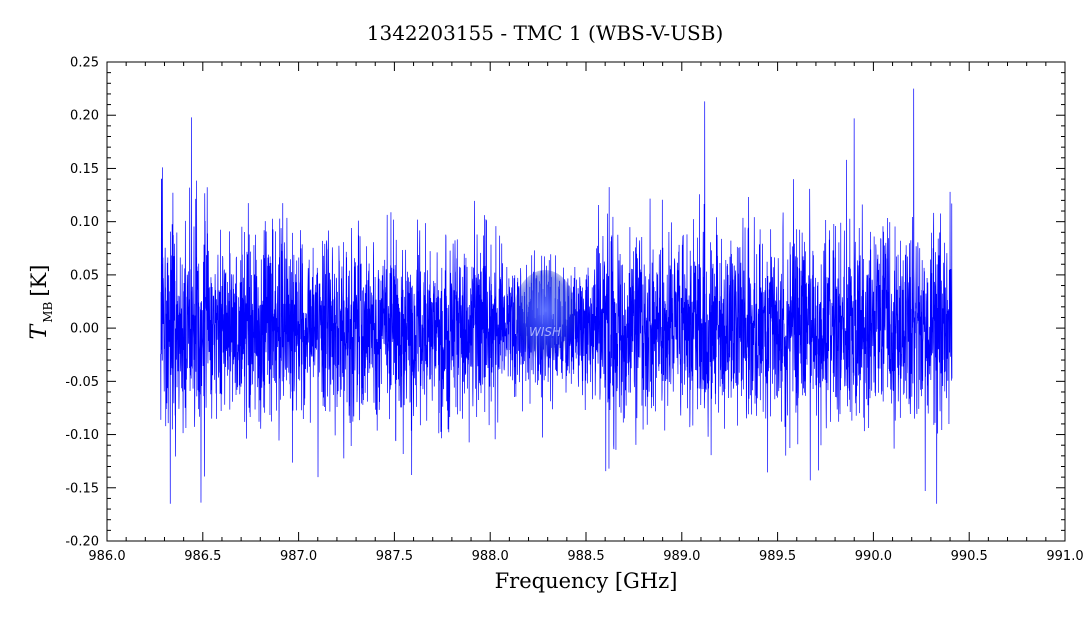  What do you see at coordinates (84, 116) in the screenshot?
I see `y-tick-label: 0.20` at bounding box center [84, 116].